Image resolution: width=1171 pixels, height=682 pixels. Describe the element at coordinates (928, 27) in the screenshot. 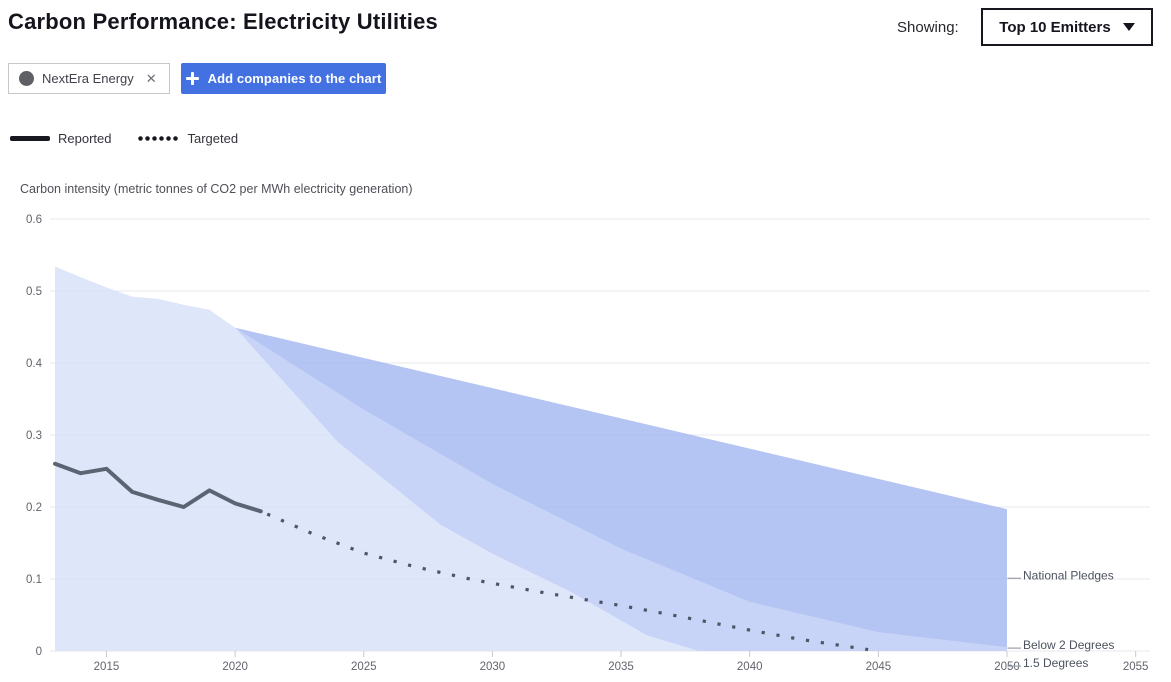

I see `showing-label: Showing:` at that location.